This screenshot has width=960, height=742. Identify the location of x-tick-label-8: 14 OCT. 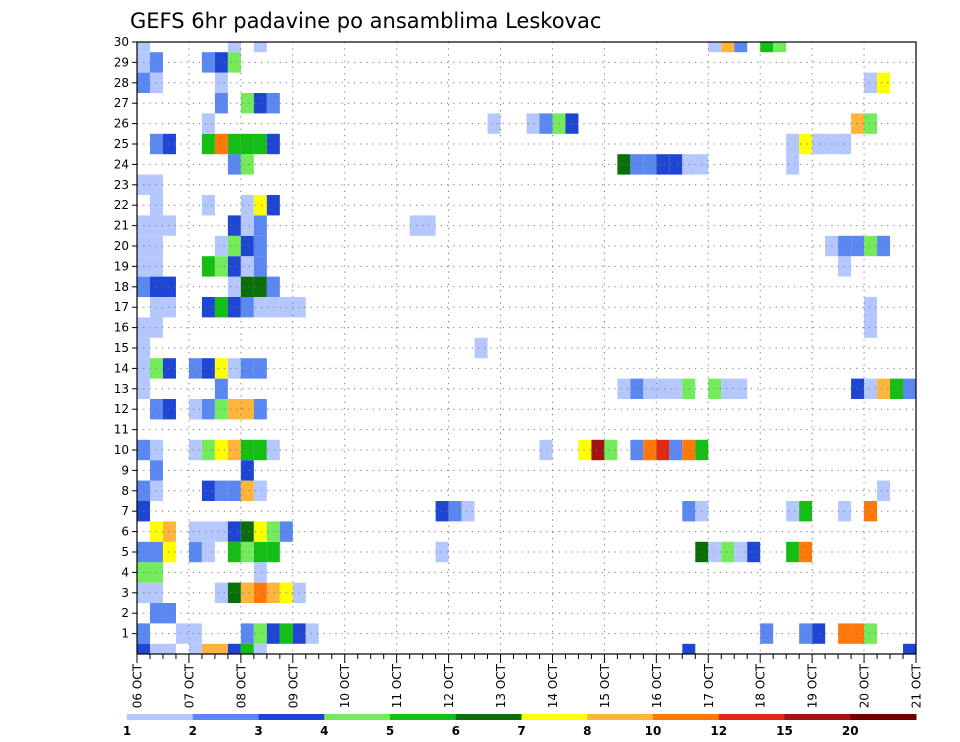
(553, 685).